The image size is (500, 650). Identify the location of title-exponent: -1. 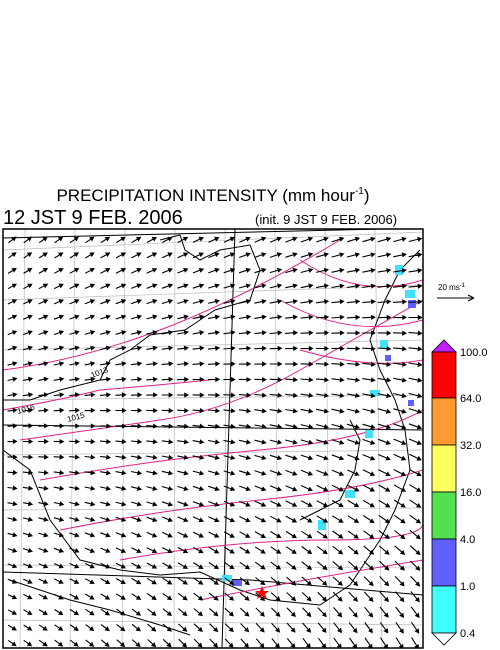
(359, 191).